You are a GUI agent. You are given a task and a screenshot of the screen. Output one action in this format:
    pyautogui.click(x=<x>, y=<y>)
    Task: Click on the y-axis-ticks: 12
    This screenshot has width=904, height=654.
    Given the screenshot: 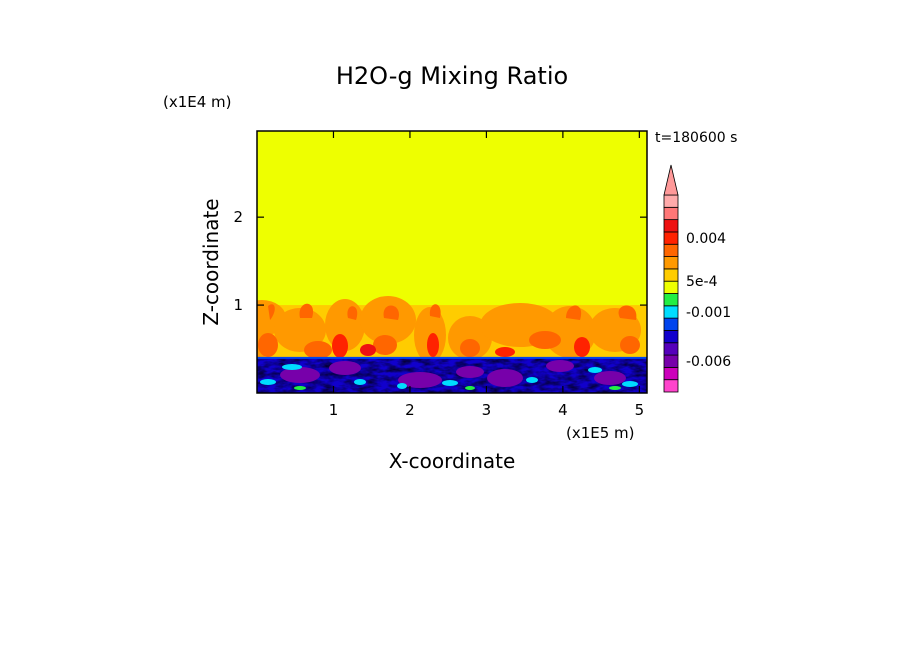 What is the action you would take?
    pyautogui.click(x=440, y=261)
    